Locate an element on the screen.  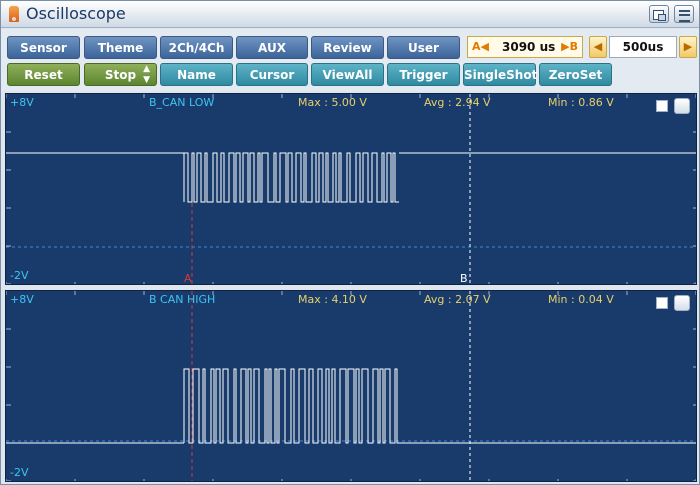
channel-2-vmax-label: +8V is located at coordinates (22, 299).